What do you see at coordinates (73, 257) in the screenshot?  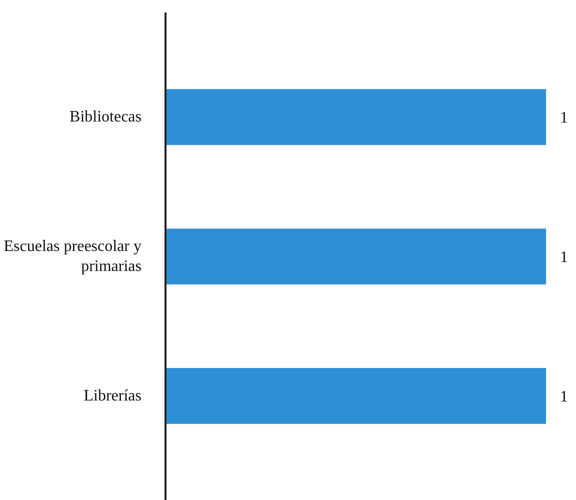 I see `y-tick-label: Escuelas preescolar y primarias` at bounding box center [73, 257].